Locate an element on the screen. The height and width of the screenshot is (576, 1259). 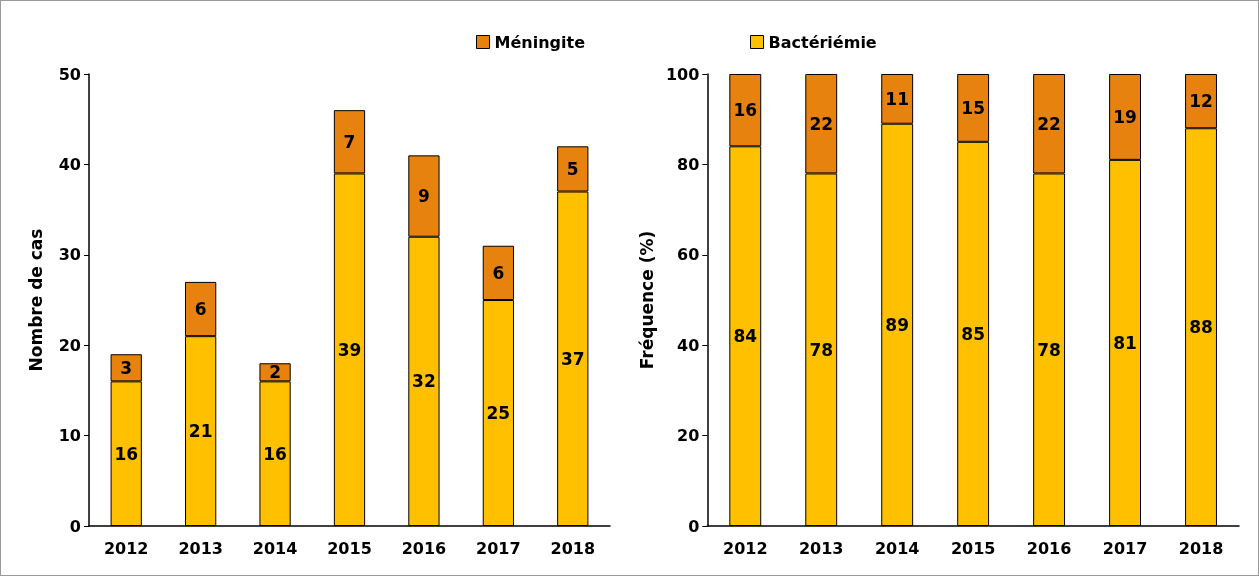
data-label: 81 is located at coordinates (1125, 342).